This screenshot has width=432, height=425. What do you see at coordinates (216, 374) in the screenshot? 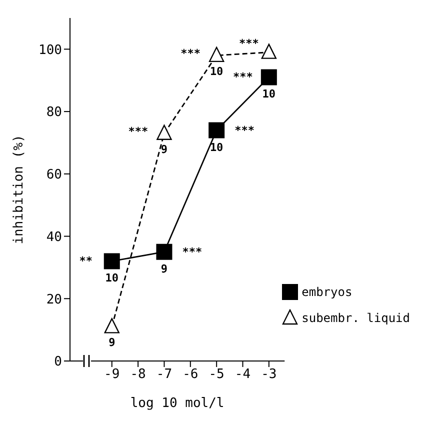
I see `x-tick-label: -5` at bounding box center [216, 374].